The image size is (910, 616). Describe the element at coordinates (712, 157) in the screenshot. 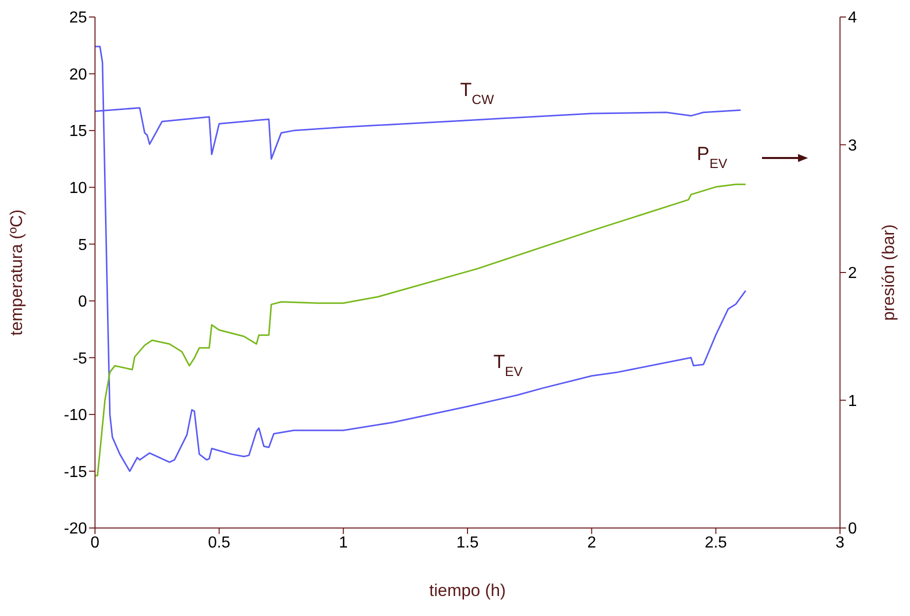

I see `annotation: P$_{EV}$` at that location.